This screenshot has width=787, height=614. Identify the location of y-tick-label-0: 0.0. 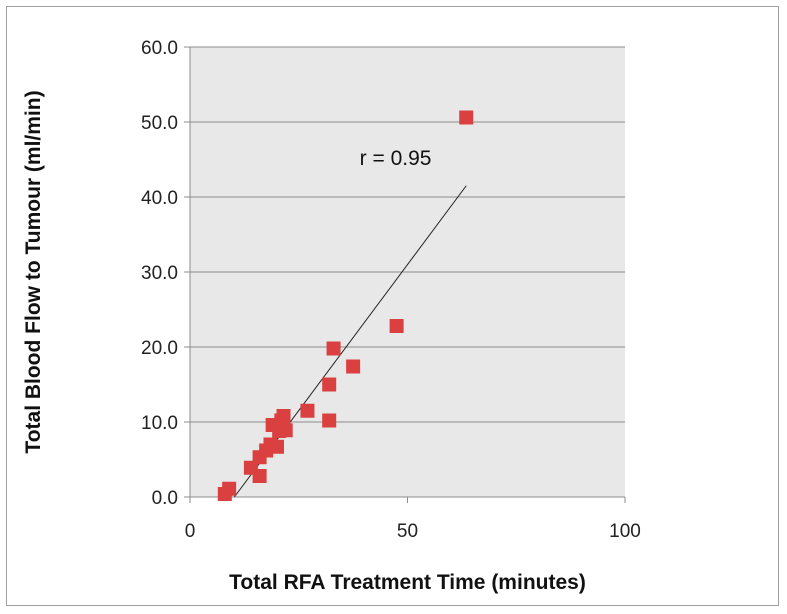
(165, 498).